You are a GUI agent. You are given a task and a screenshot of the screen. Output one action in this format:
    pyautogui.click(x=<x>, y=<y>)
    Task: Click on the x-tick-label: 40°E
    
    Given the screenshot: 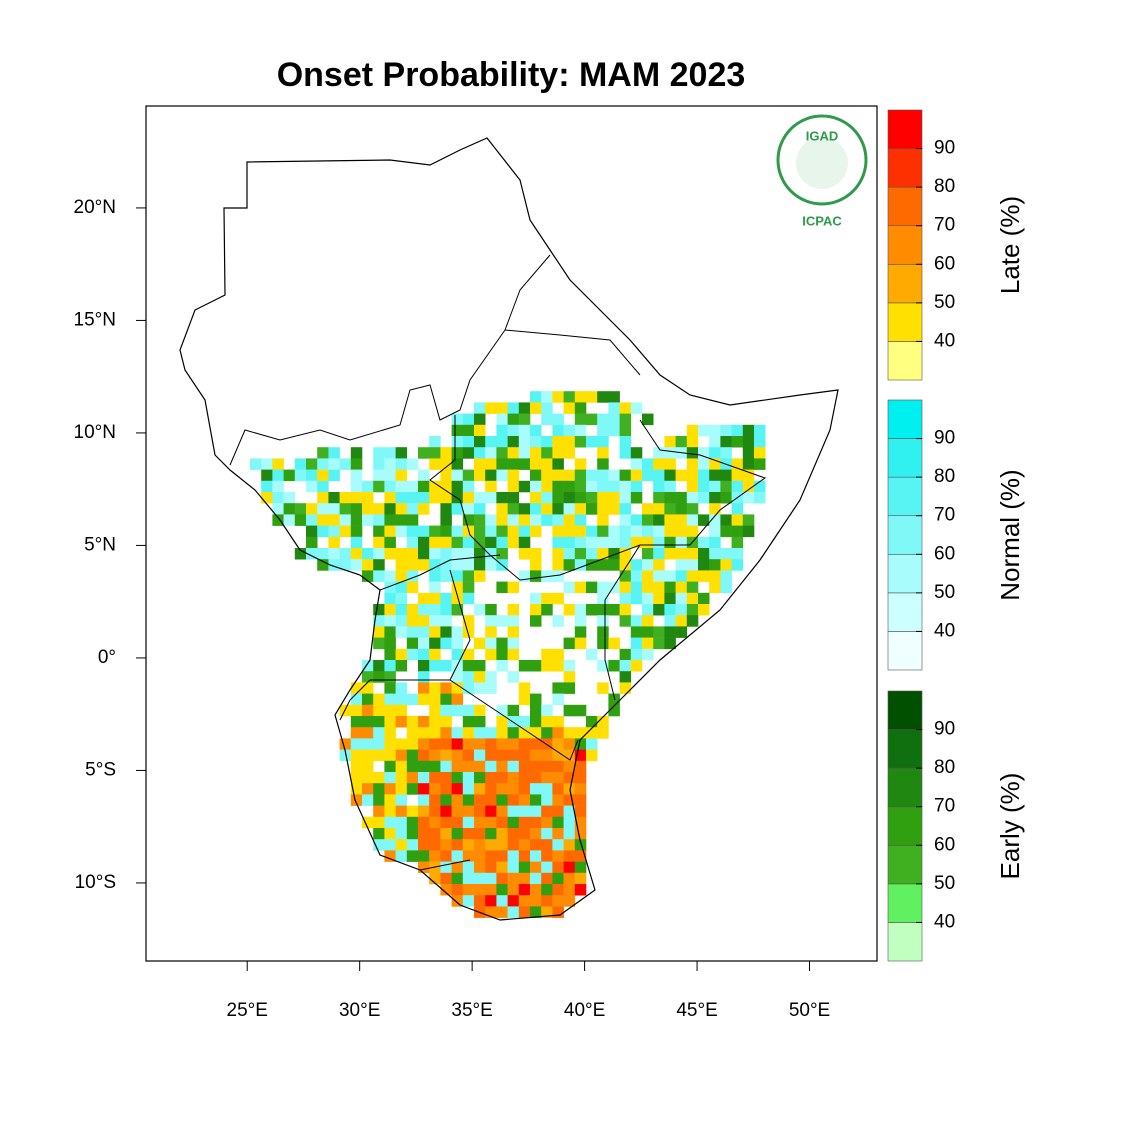 What is the action you would take?
    pyautogui.click(x=584, y=1010)
    